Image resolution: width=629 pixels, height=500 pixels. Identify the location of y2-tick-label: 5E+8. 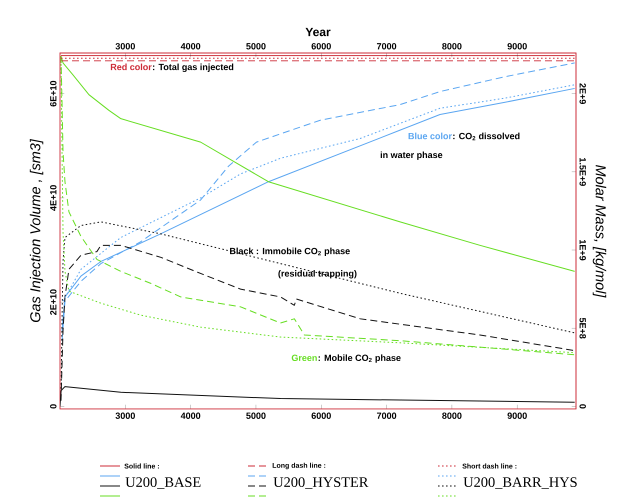
(583, 328).